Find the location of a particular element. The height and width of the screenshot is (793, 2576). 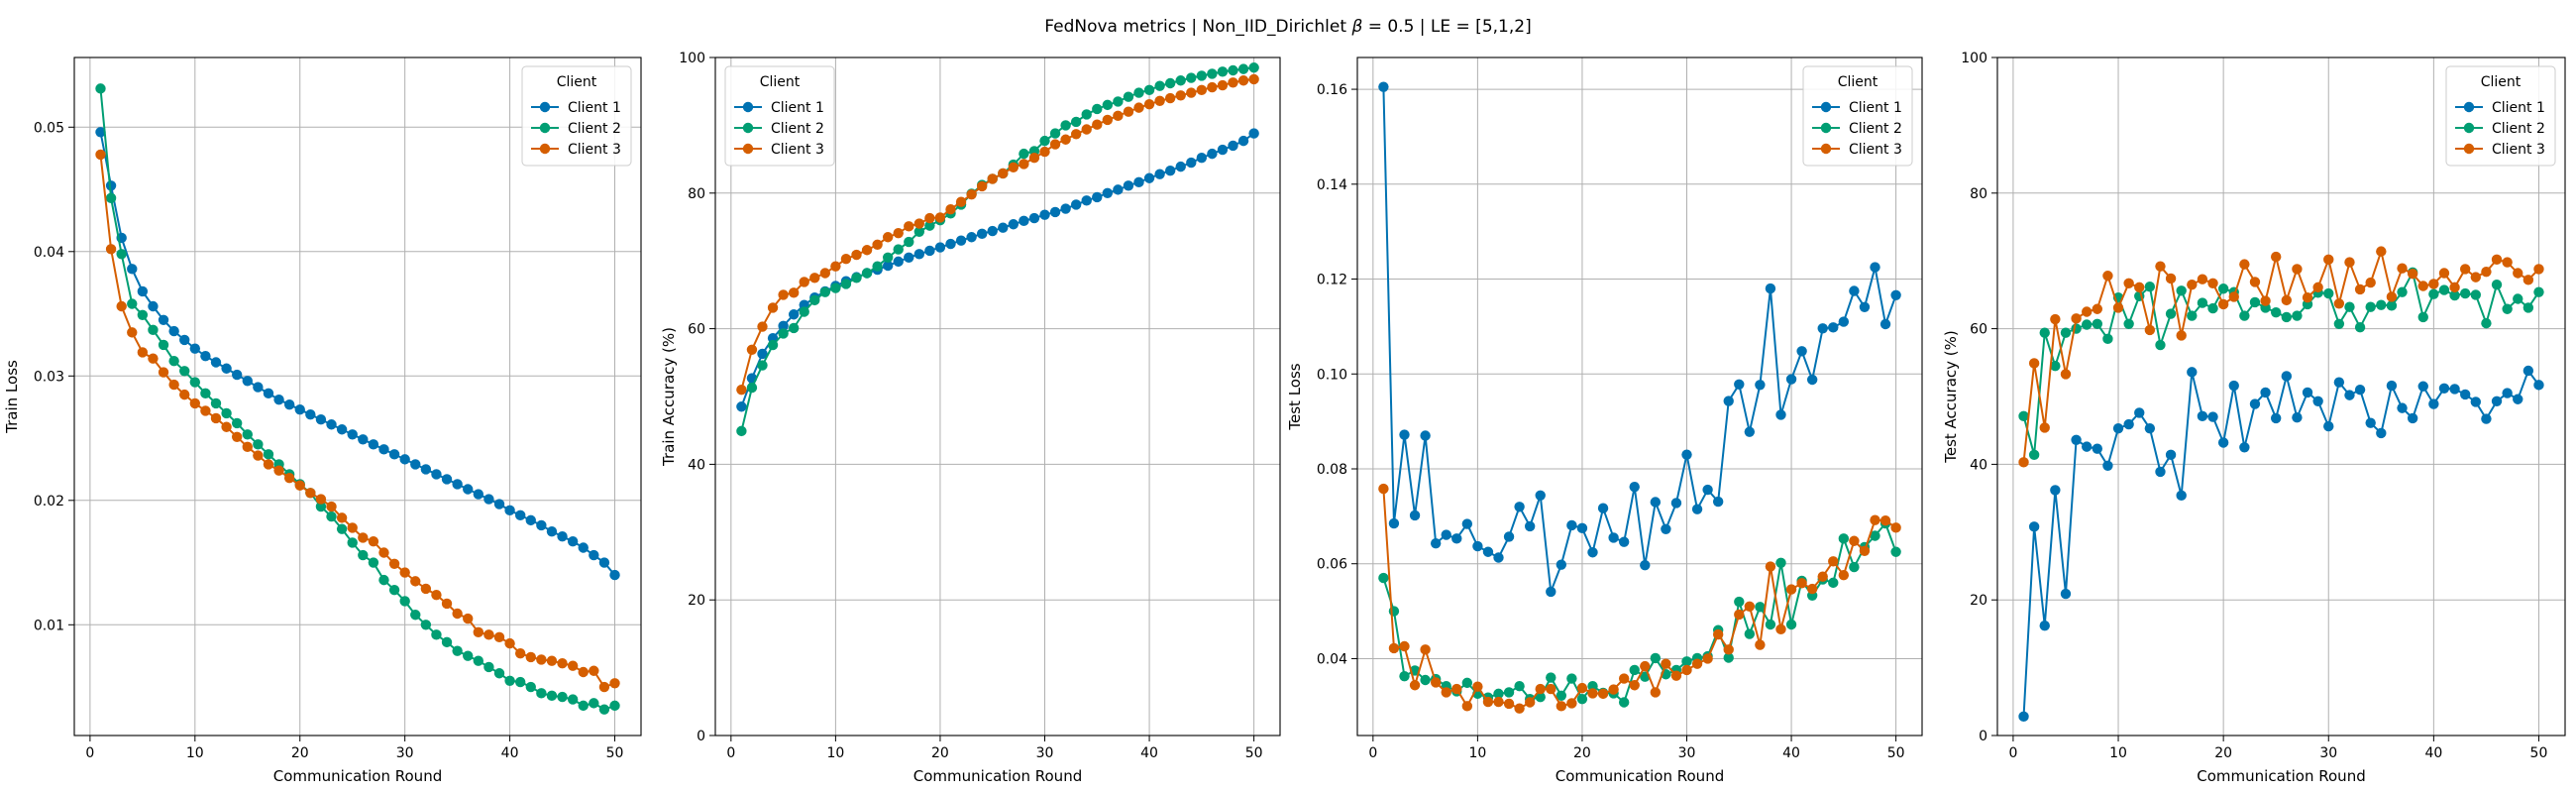

y-tick-label: 0.14 is located at coordinates (1332, 185).